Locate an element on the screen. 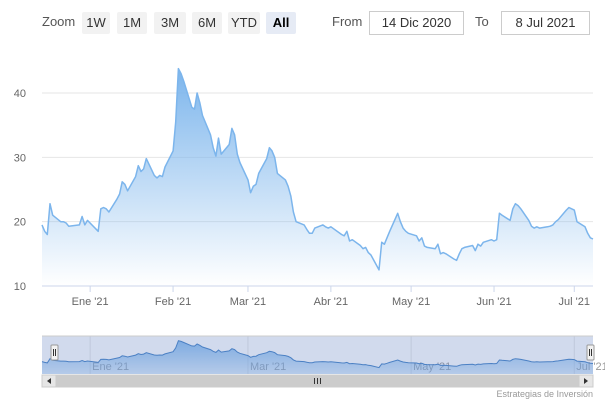 The height and width of the screenshot is (409, 605). zoom-ytd-button: YTD is located at coordinates (244, 23).